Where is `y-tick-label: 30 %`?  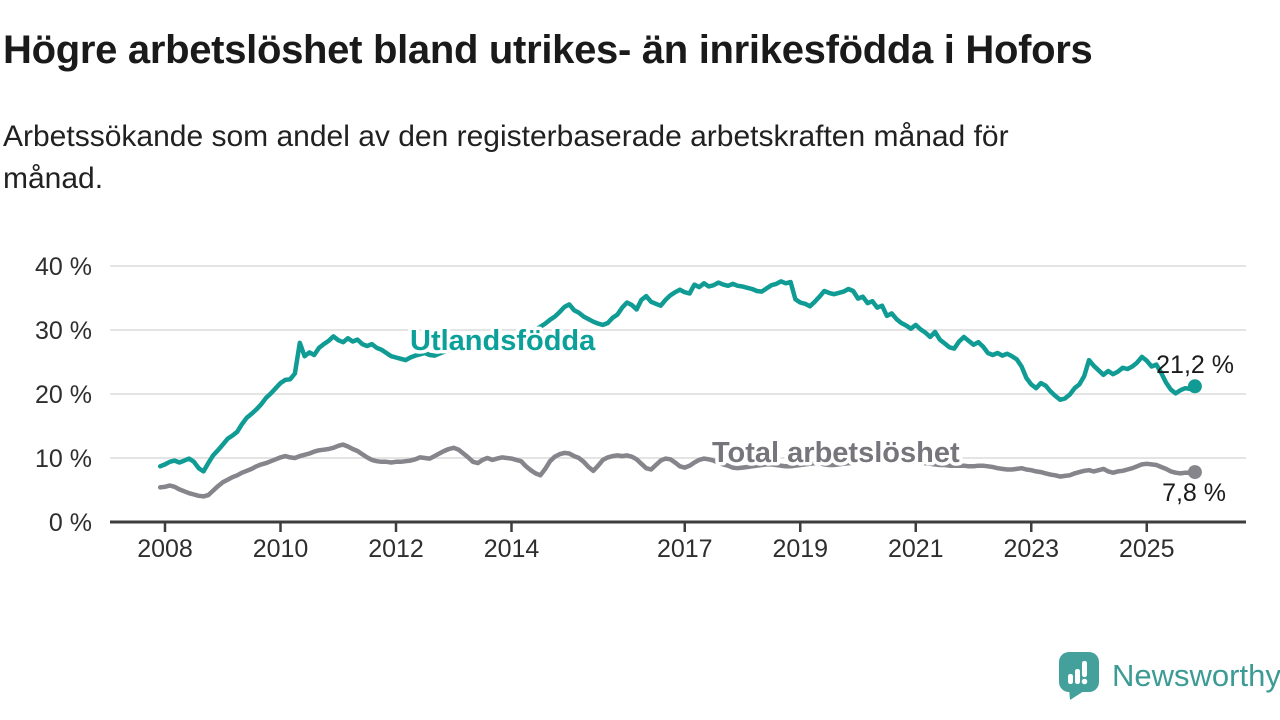
y-tick-label: 30 % is located at coordinates (63, 331).